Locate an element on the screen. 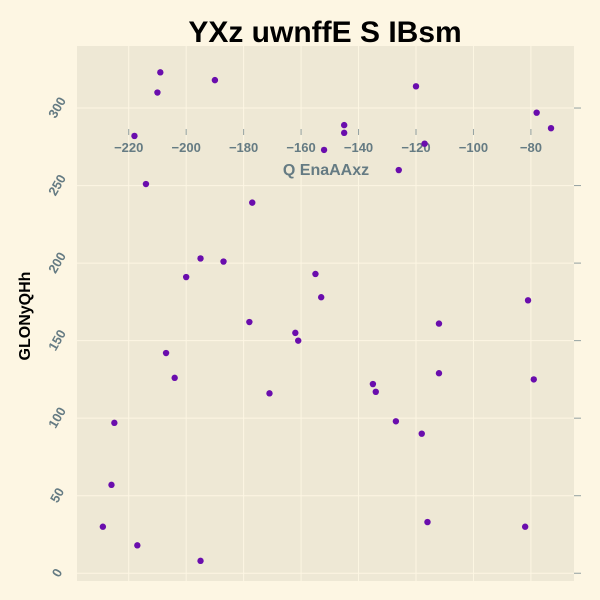 The height and width of the screenshot is (600, 600). x-tick-label: −160 is located at coordinates (300, 147).